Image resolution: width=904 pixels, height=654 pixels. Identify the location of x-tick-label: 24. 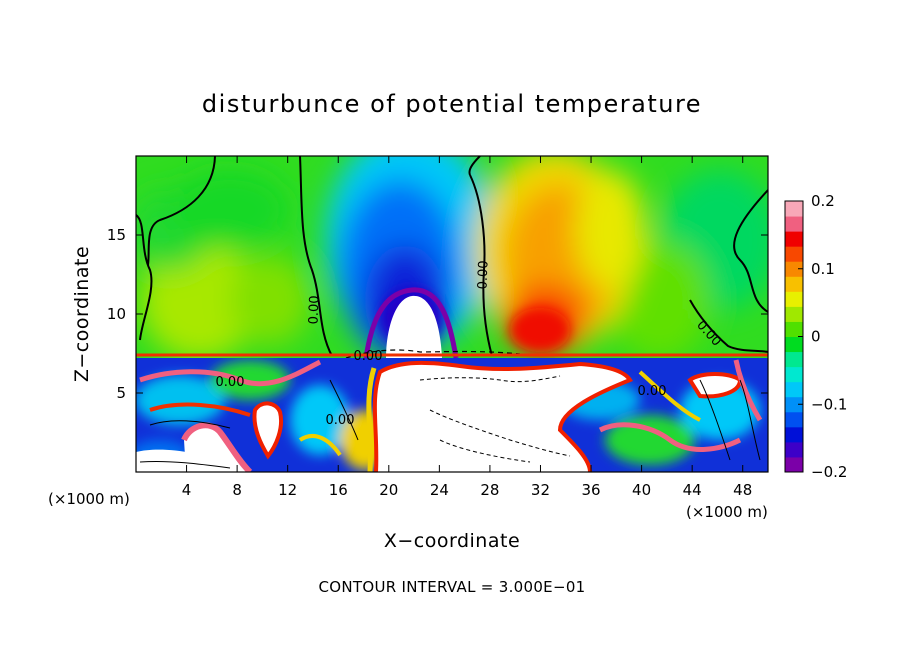
(439, 490).